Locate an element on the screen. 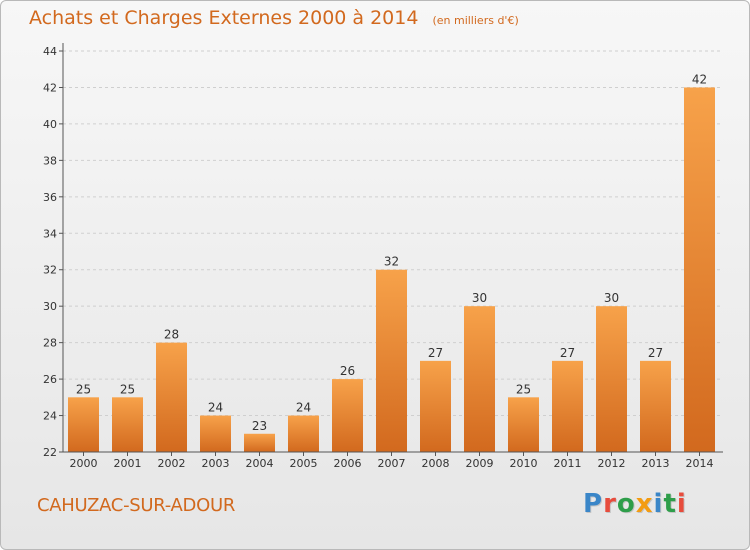  x-tick-label: 2006 is located at coordinates (348, 463).